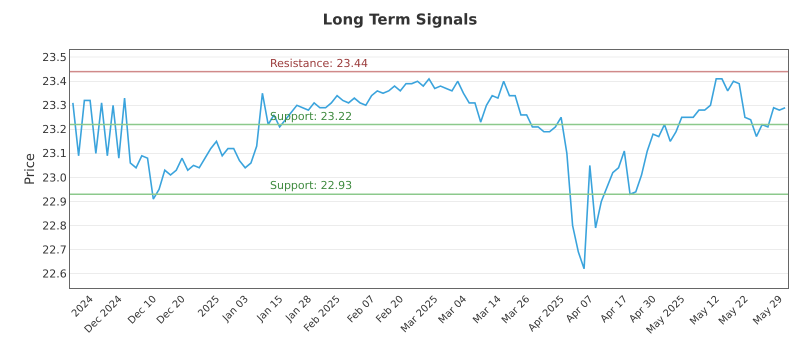 This screenshot has width=800, height=350. Describe the element at coordinates (453, 310) in the screenshot. I see `x-tick-label: Mar 04` at that location.